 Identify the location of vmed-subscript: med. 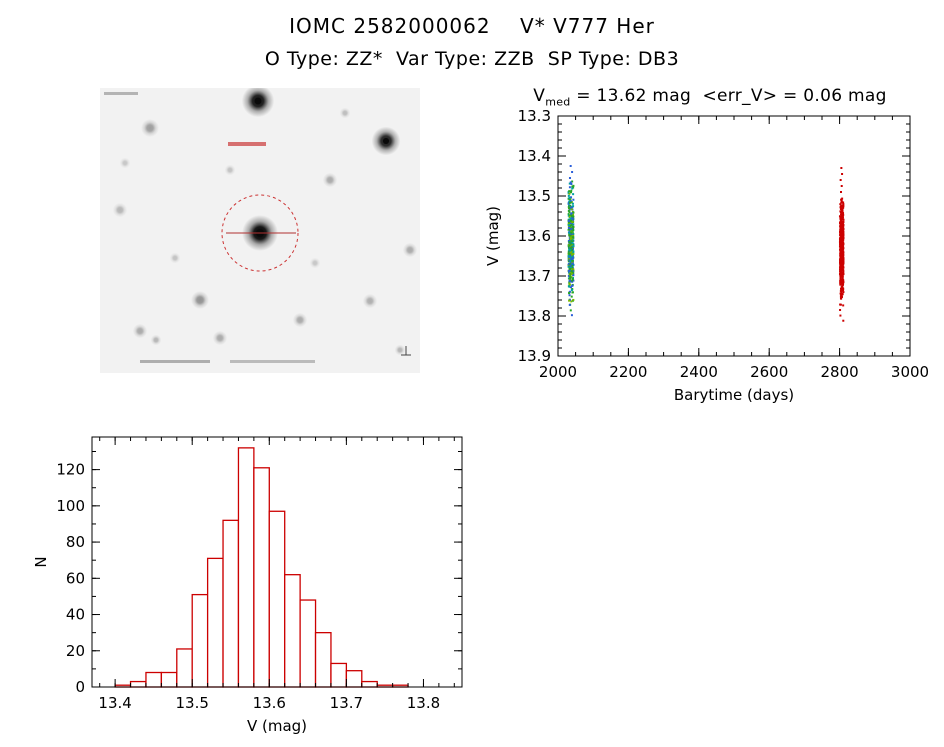
(558, 102).